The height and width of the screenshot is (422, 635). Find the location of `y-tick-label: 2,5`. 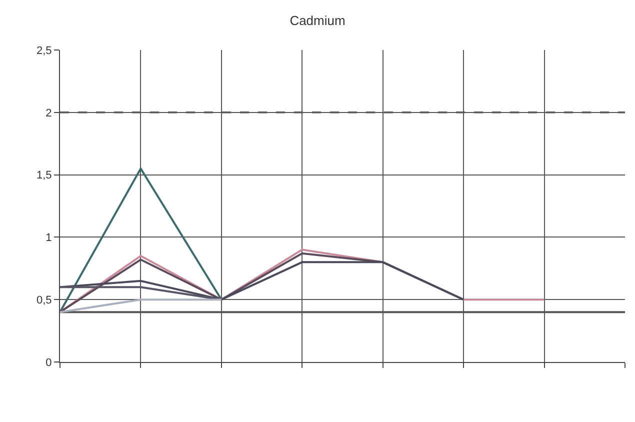

y-tick-label: 2,5 is located at coordinates (44, 50).